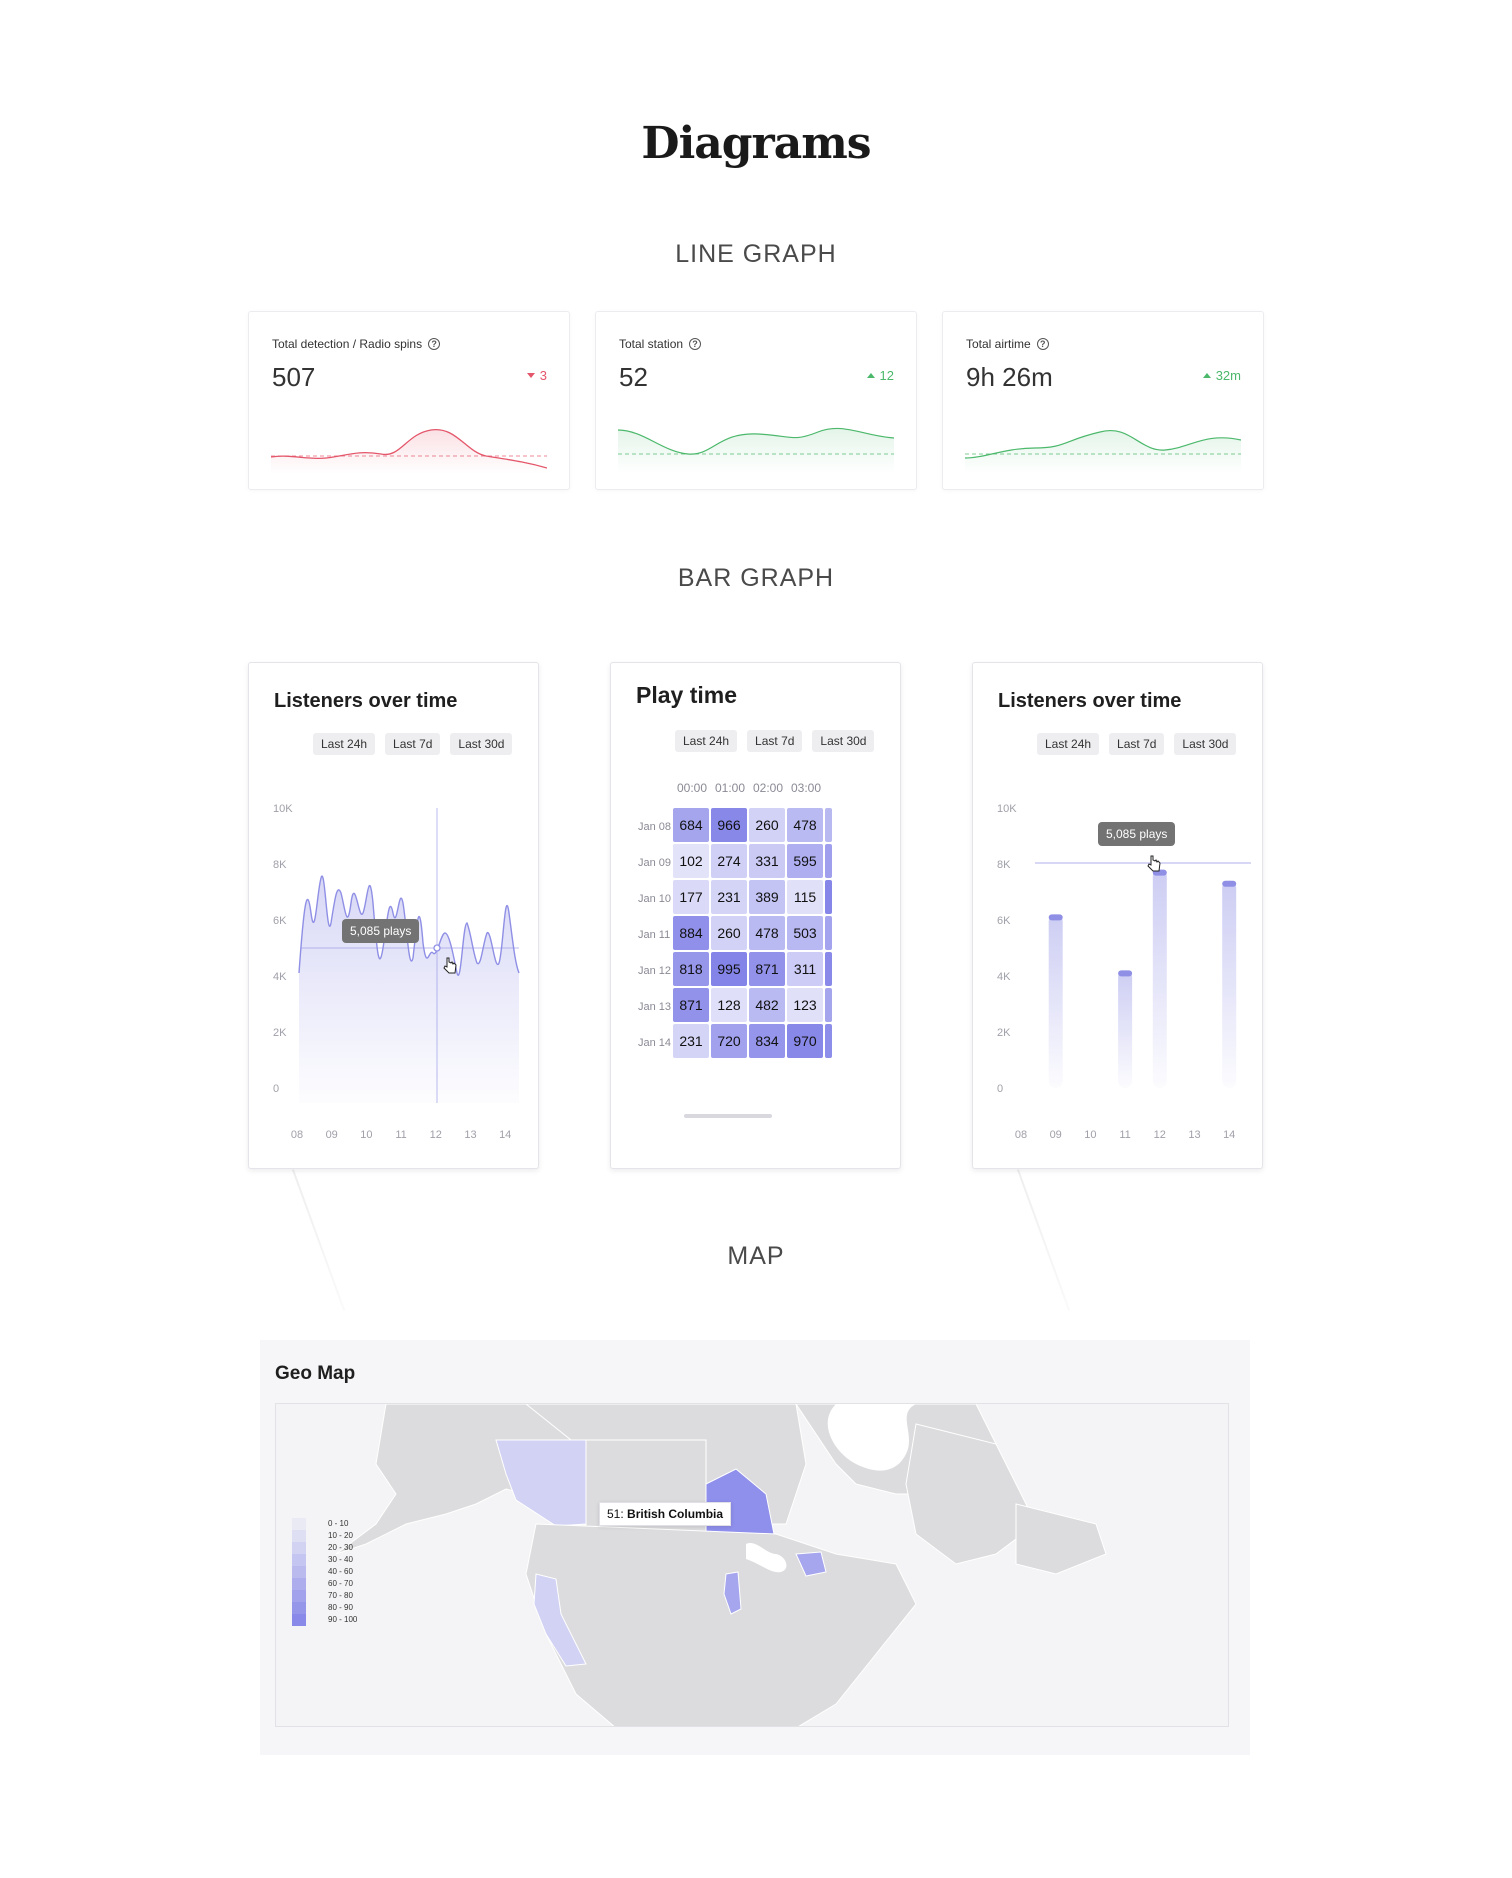 The image size is (1512, 1878). Describe the element at coordinates (615, 1514) in the screenshot. I see `map-tooltip-value: 51:` at that location.